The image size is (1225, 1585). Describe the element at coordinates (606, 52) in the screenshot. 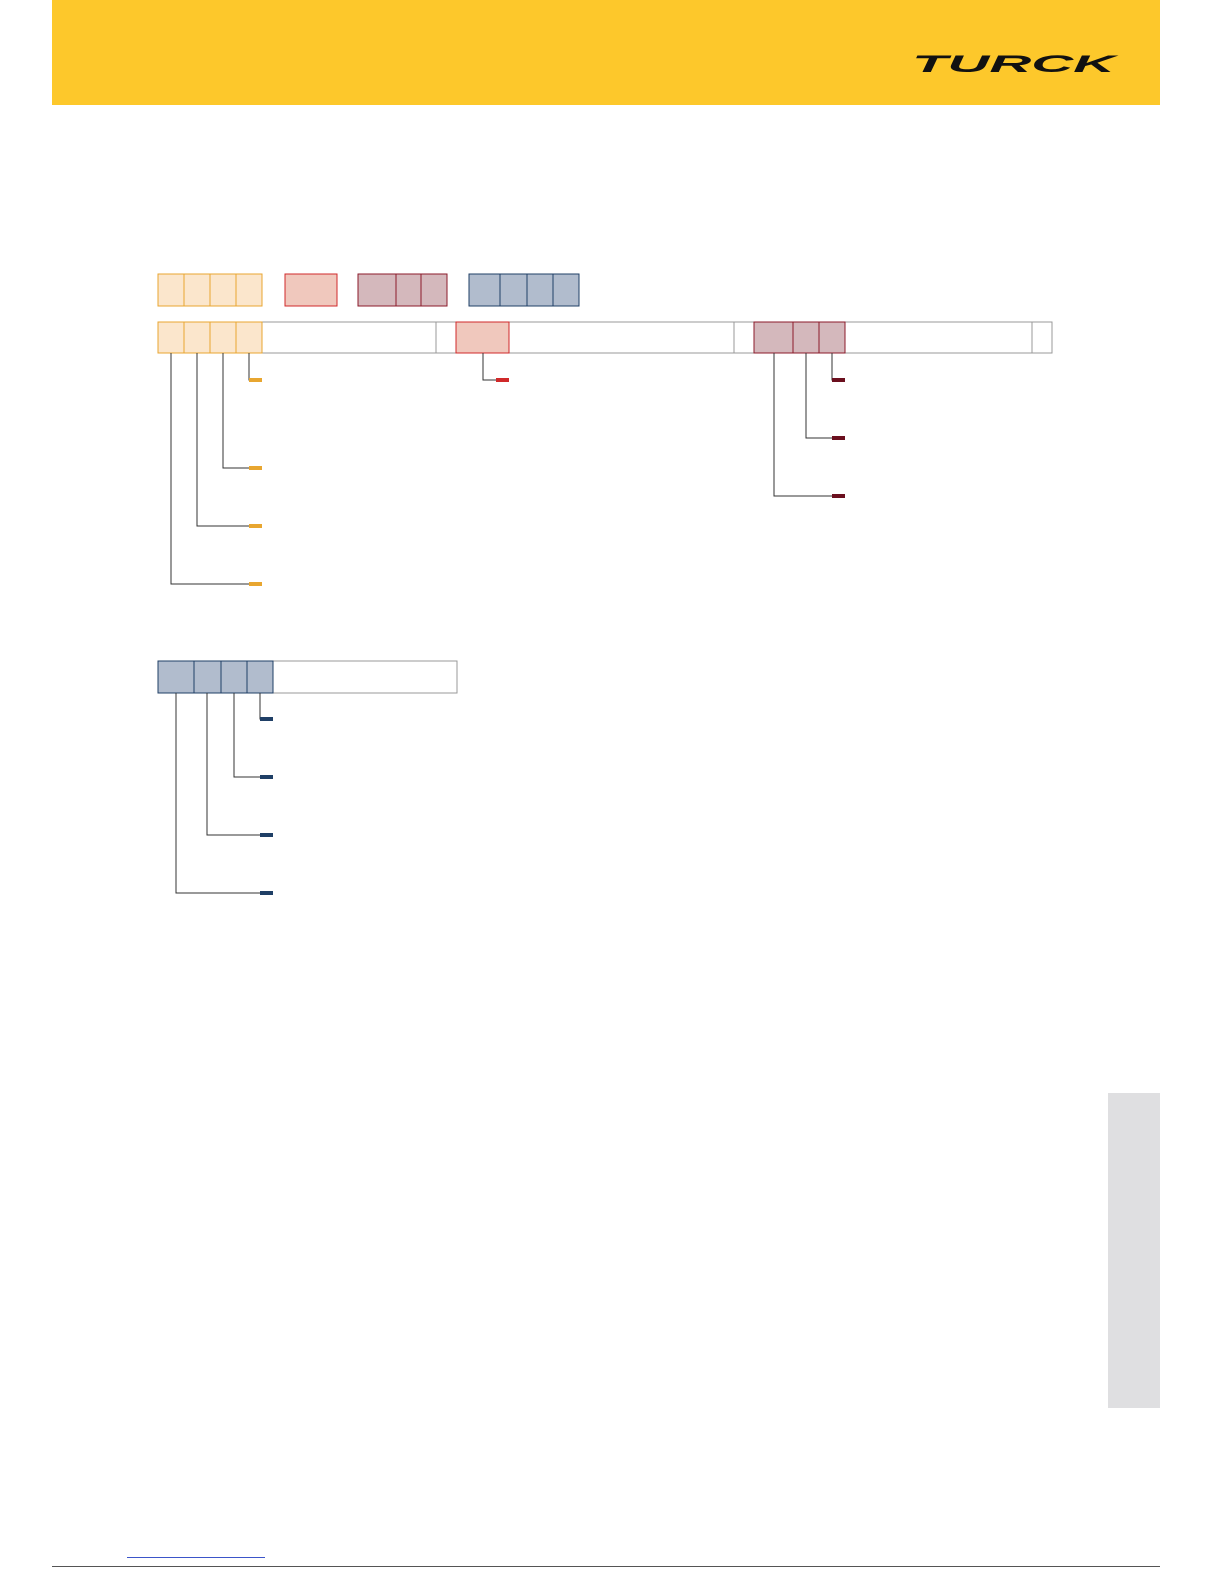

I see `header-bar` at that location.